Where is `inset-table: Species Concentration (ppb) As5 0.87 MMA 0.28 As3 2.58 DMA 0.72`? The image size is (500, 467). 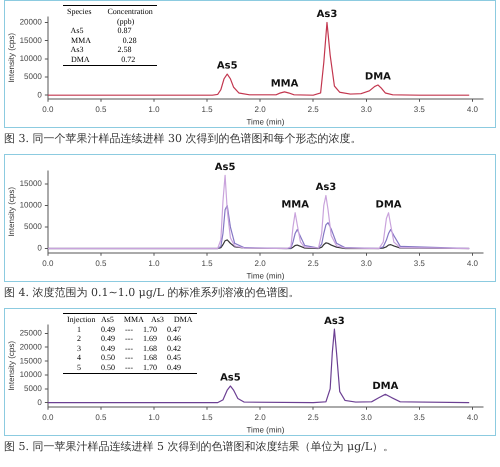
inset-table: Species Concentration (ppb) As5 0.87 MMA 0.28 As3 2.58 DMA 0.72 is located at coordinates (110, 35).